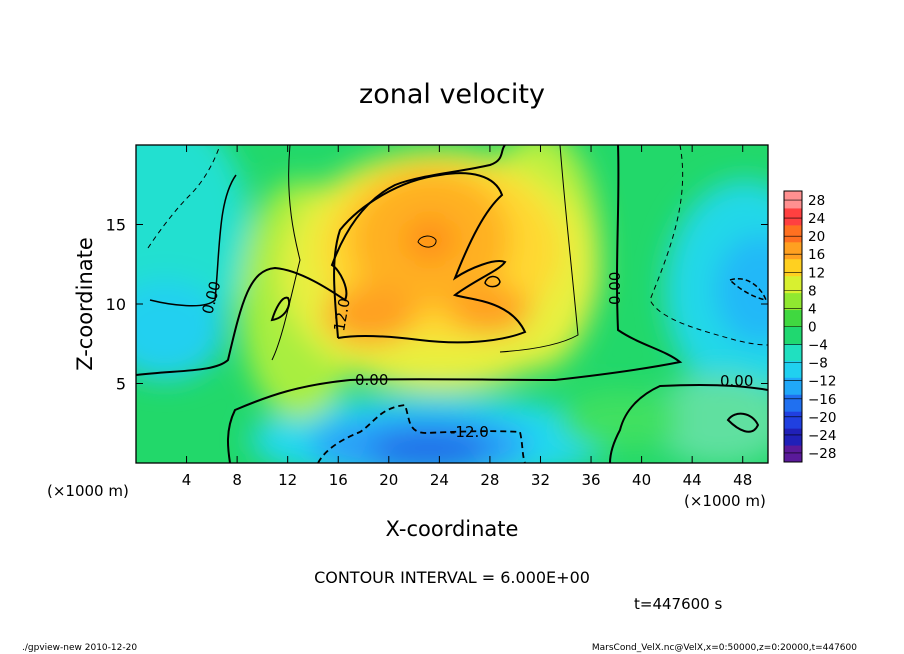 Image resolution: width=904 pixels, height=654 pixels. What do you see at coordinates (280, 309) in the screenshot?
I see `contour-island-a` at bounding box center [280, 309].